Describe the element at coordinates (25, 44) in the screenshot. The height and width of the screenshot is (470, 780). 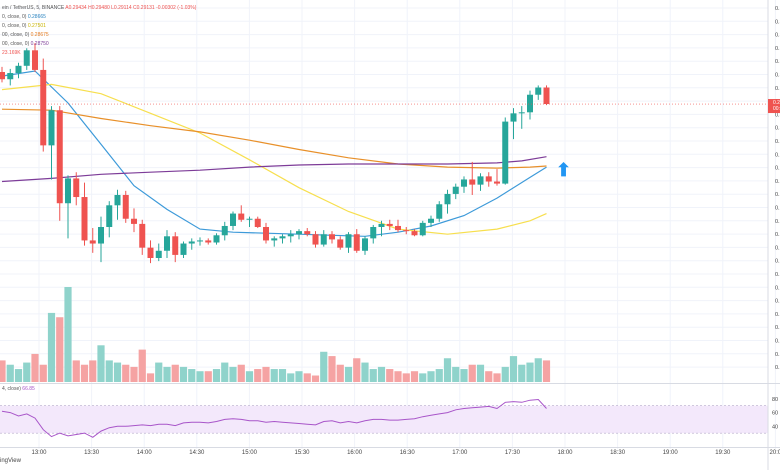
I see `indicator-row: 00, close, 0) 0.28750` at that location.